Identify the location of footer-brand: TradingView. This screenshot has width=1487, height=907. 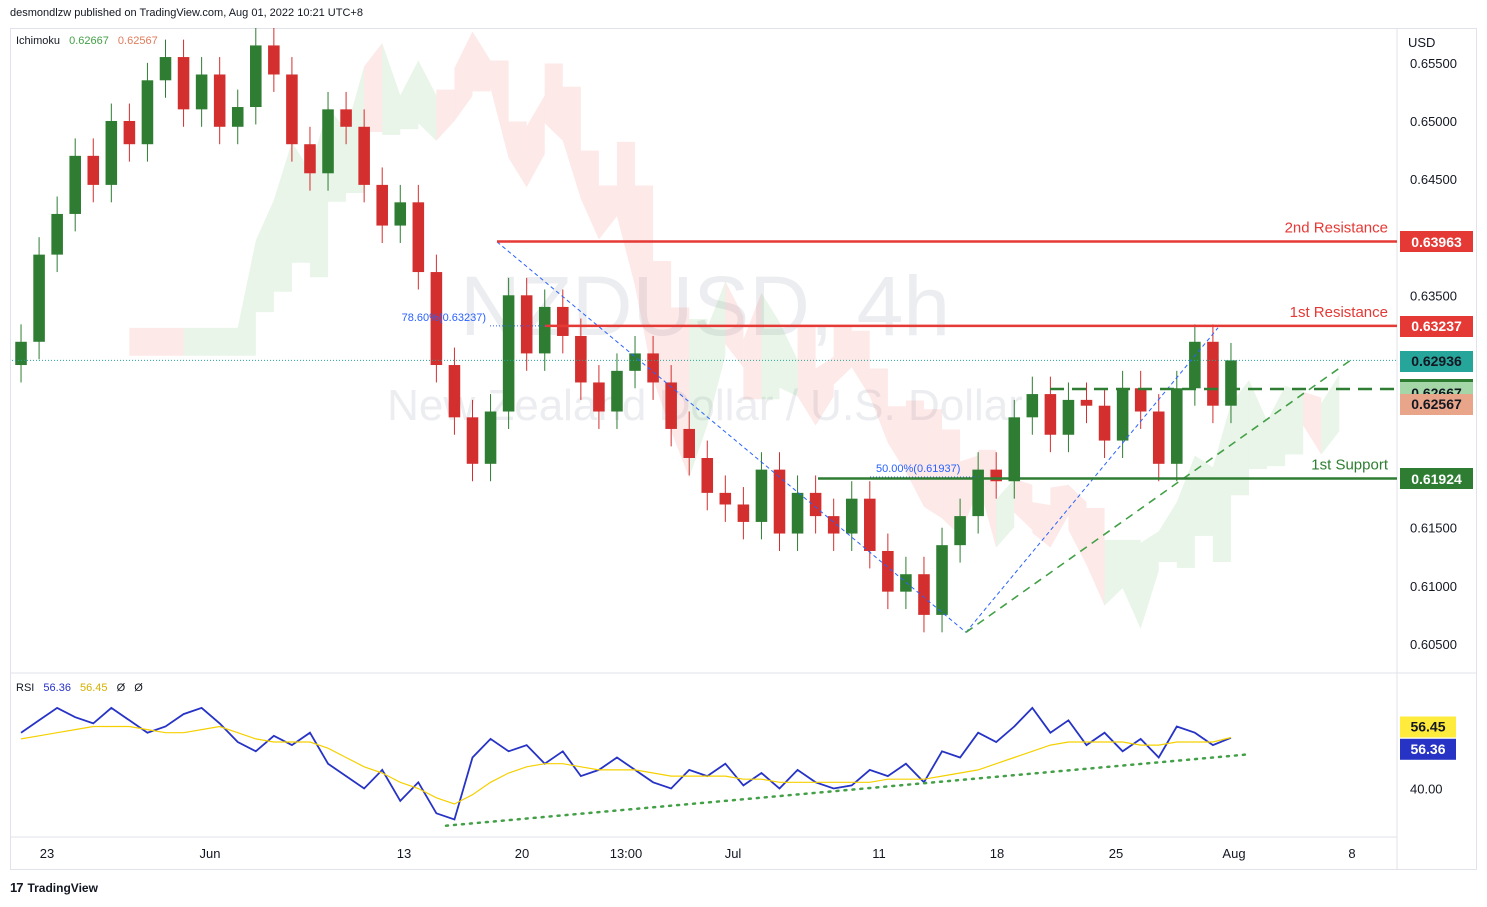
(62, 887).